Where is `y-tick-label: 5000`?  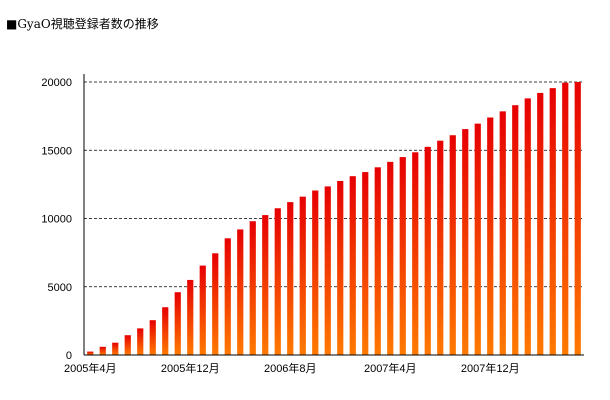 y-tick-label: 5000 is located at coordinates (60, 288).